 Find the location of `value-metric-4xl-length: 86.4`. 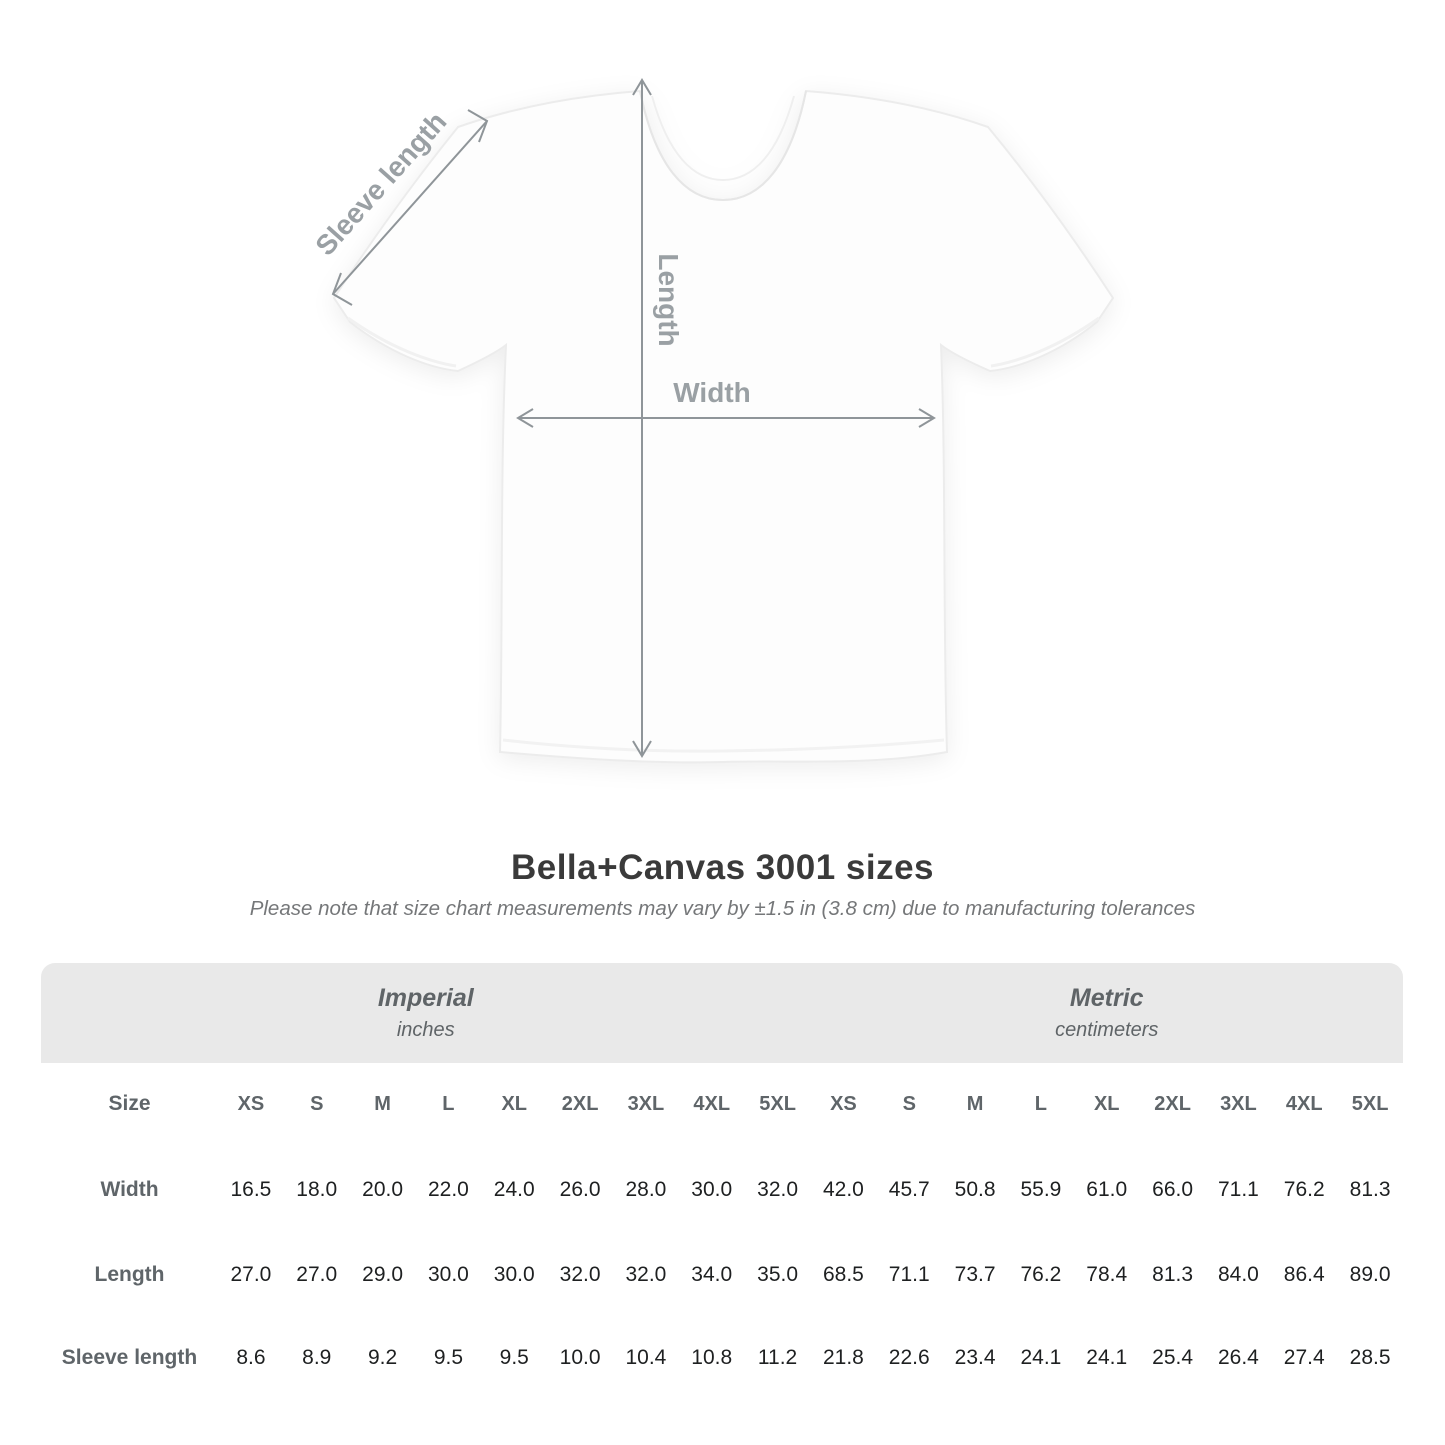

value-metric-4xl-length: 86.4 is located at coordinates (1304, 1274).